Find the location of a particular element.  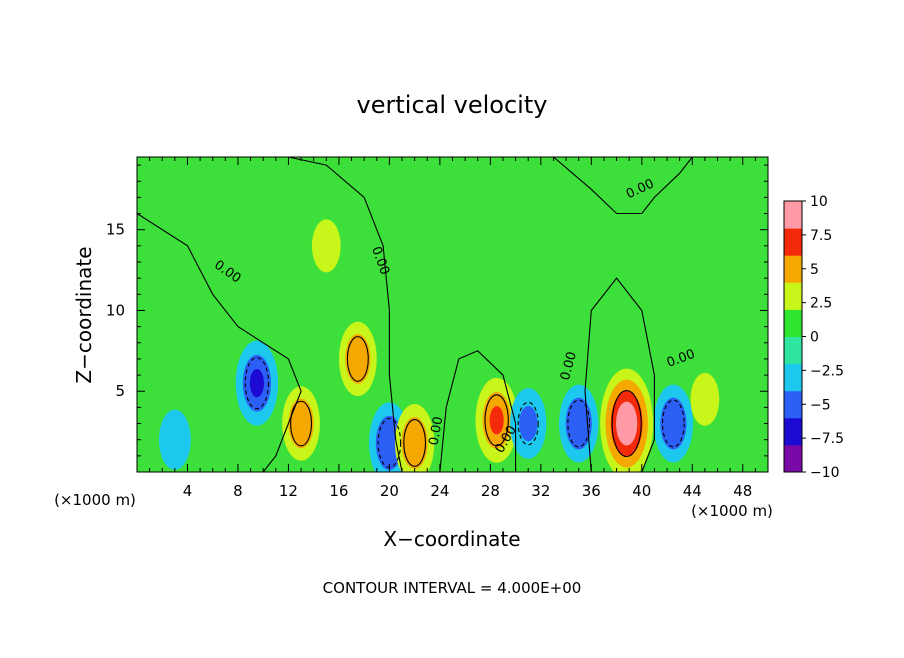

colorbar-tick-label-0: 10 is located at coordinates (819, 202).